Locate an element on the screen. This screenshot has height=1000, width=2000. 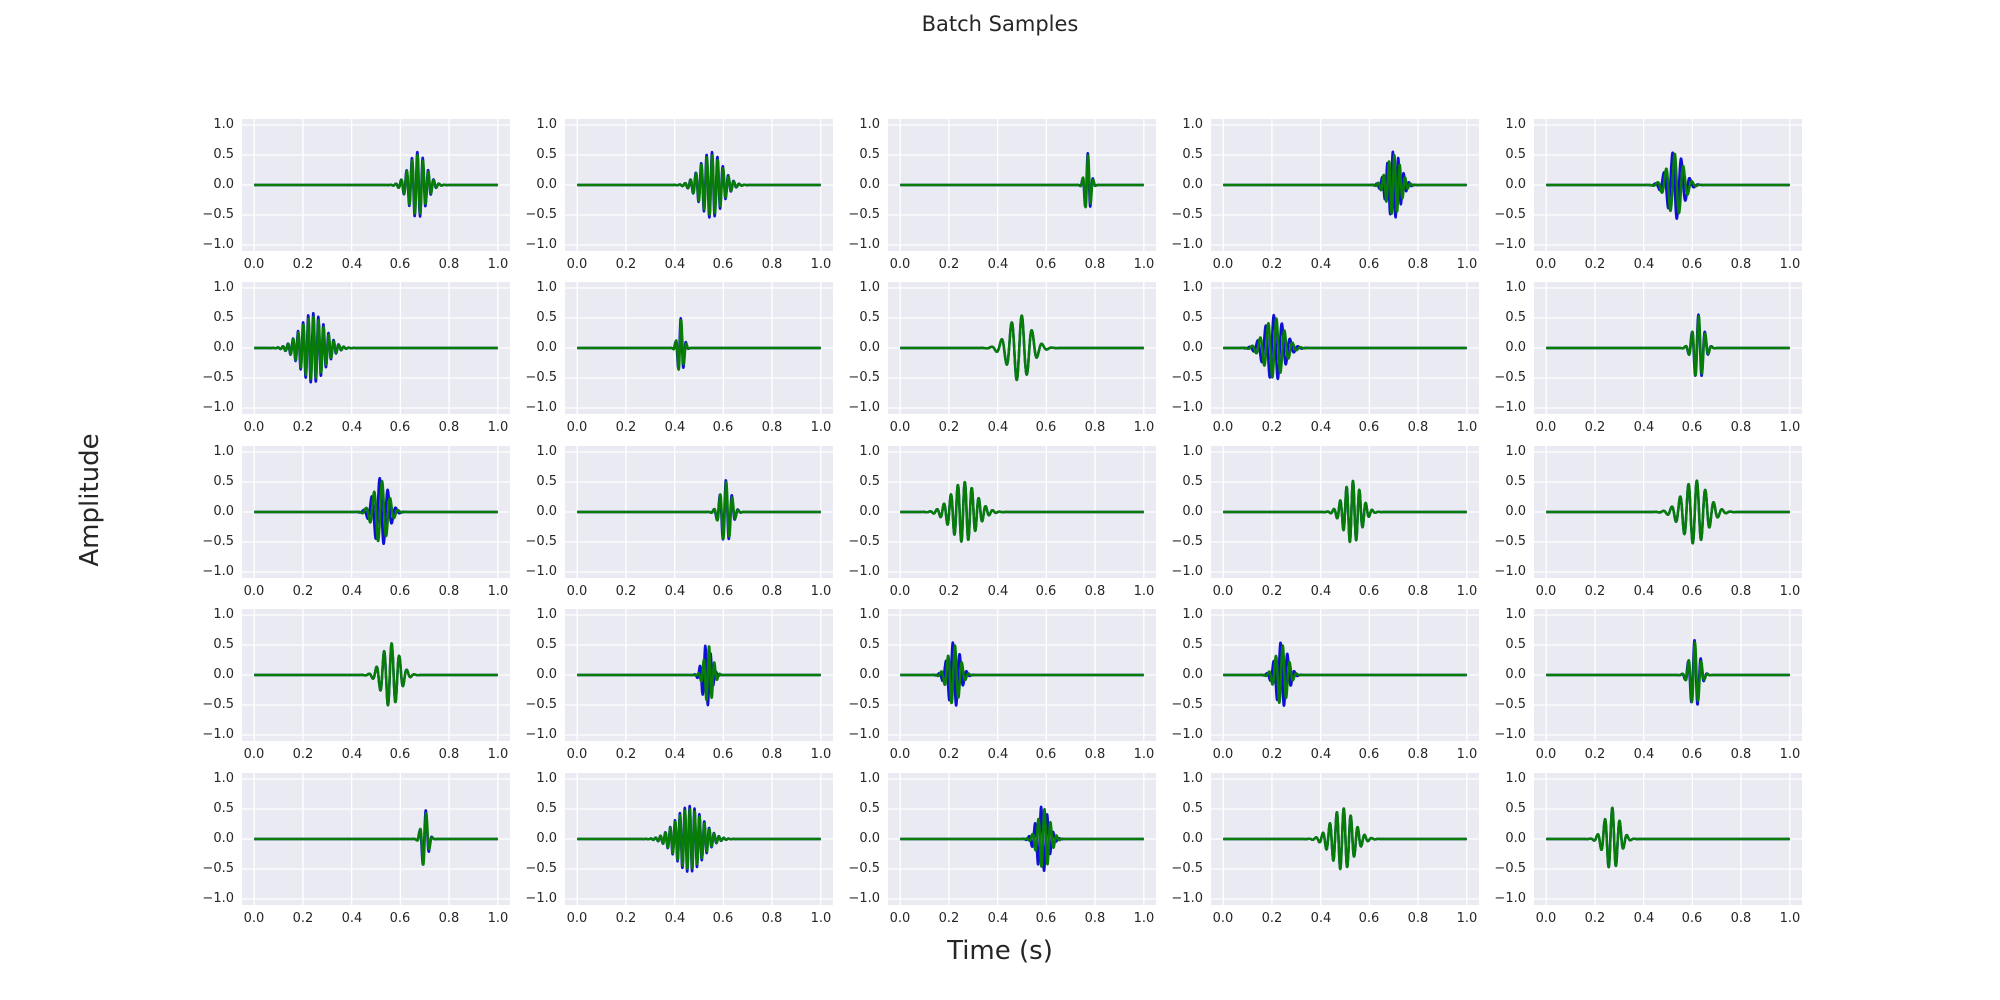
subplot-r1c4 is located at coordinates (1345, 185).